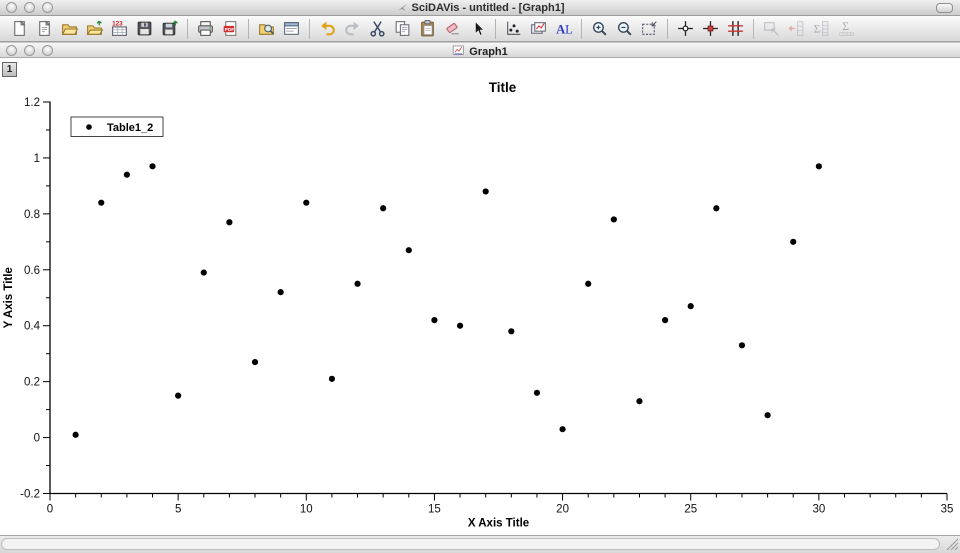 Image resolution: width=960 pixels, height=553 pixels. Describe the element at coordinates (513, 29) in the screenshot. I see `add-curve-button` at that location.